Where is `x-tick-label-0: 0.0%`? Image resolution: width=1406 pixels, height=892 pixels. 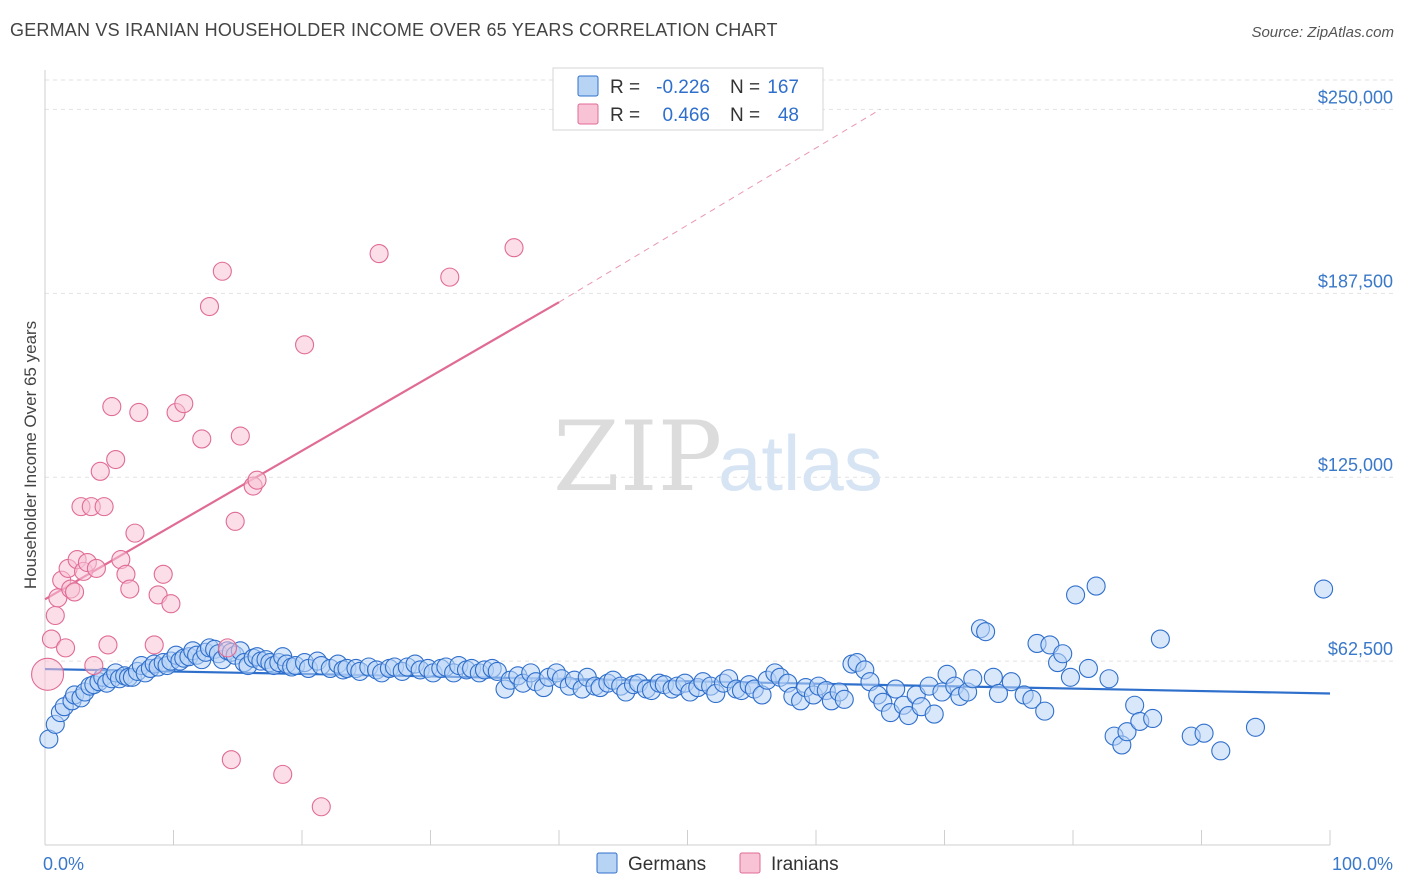
x-tick-label-0: 0.0% is located at coordinates (63, 864).